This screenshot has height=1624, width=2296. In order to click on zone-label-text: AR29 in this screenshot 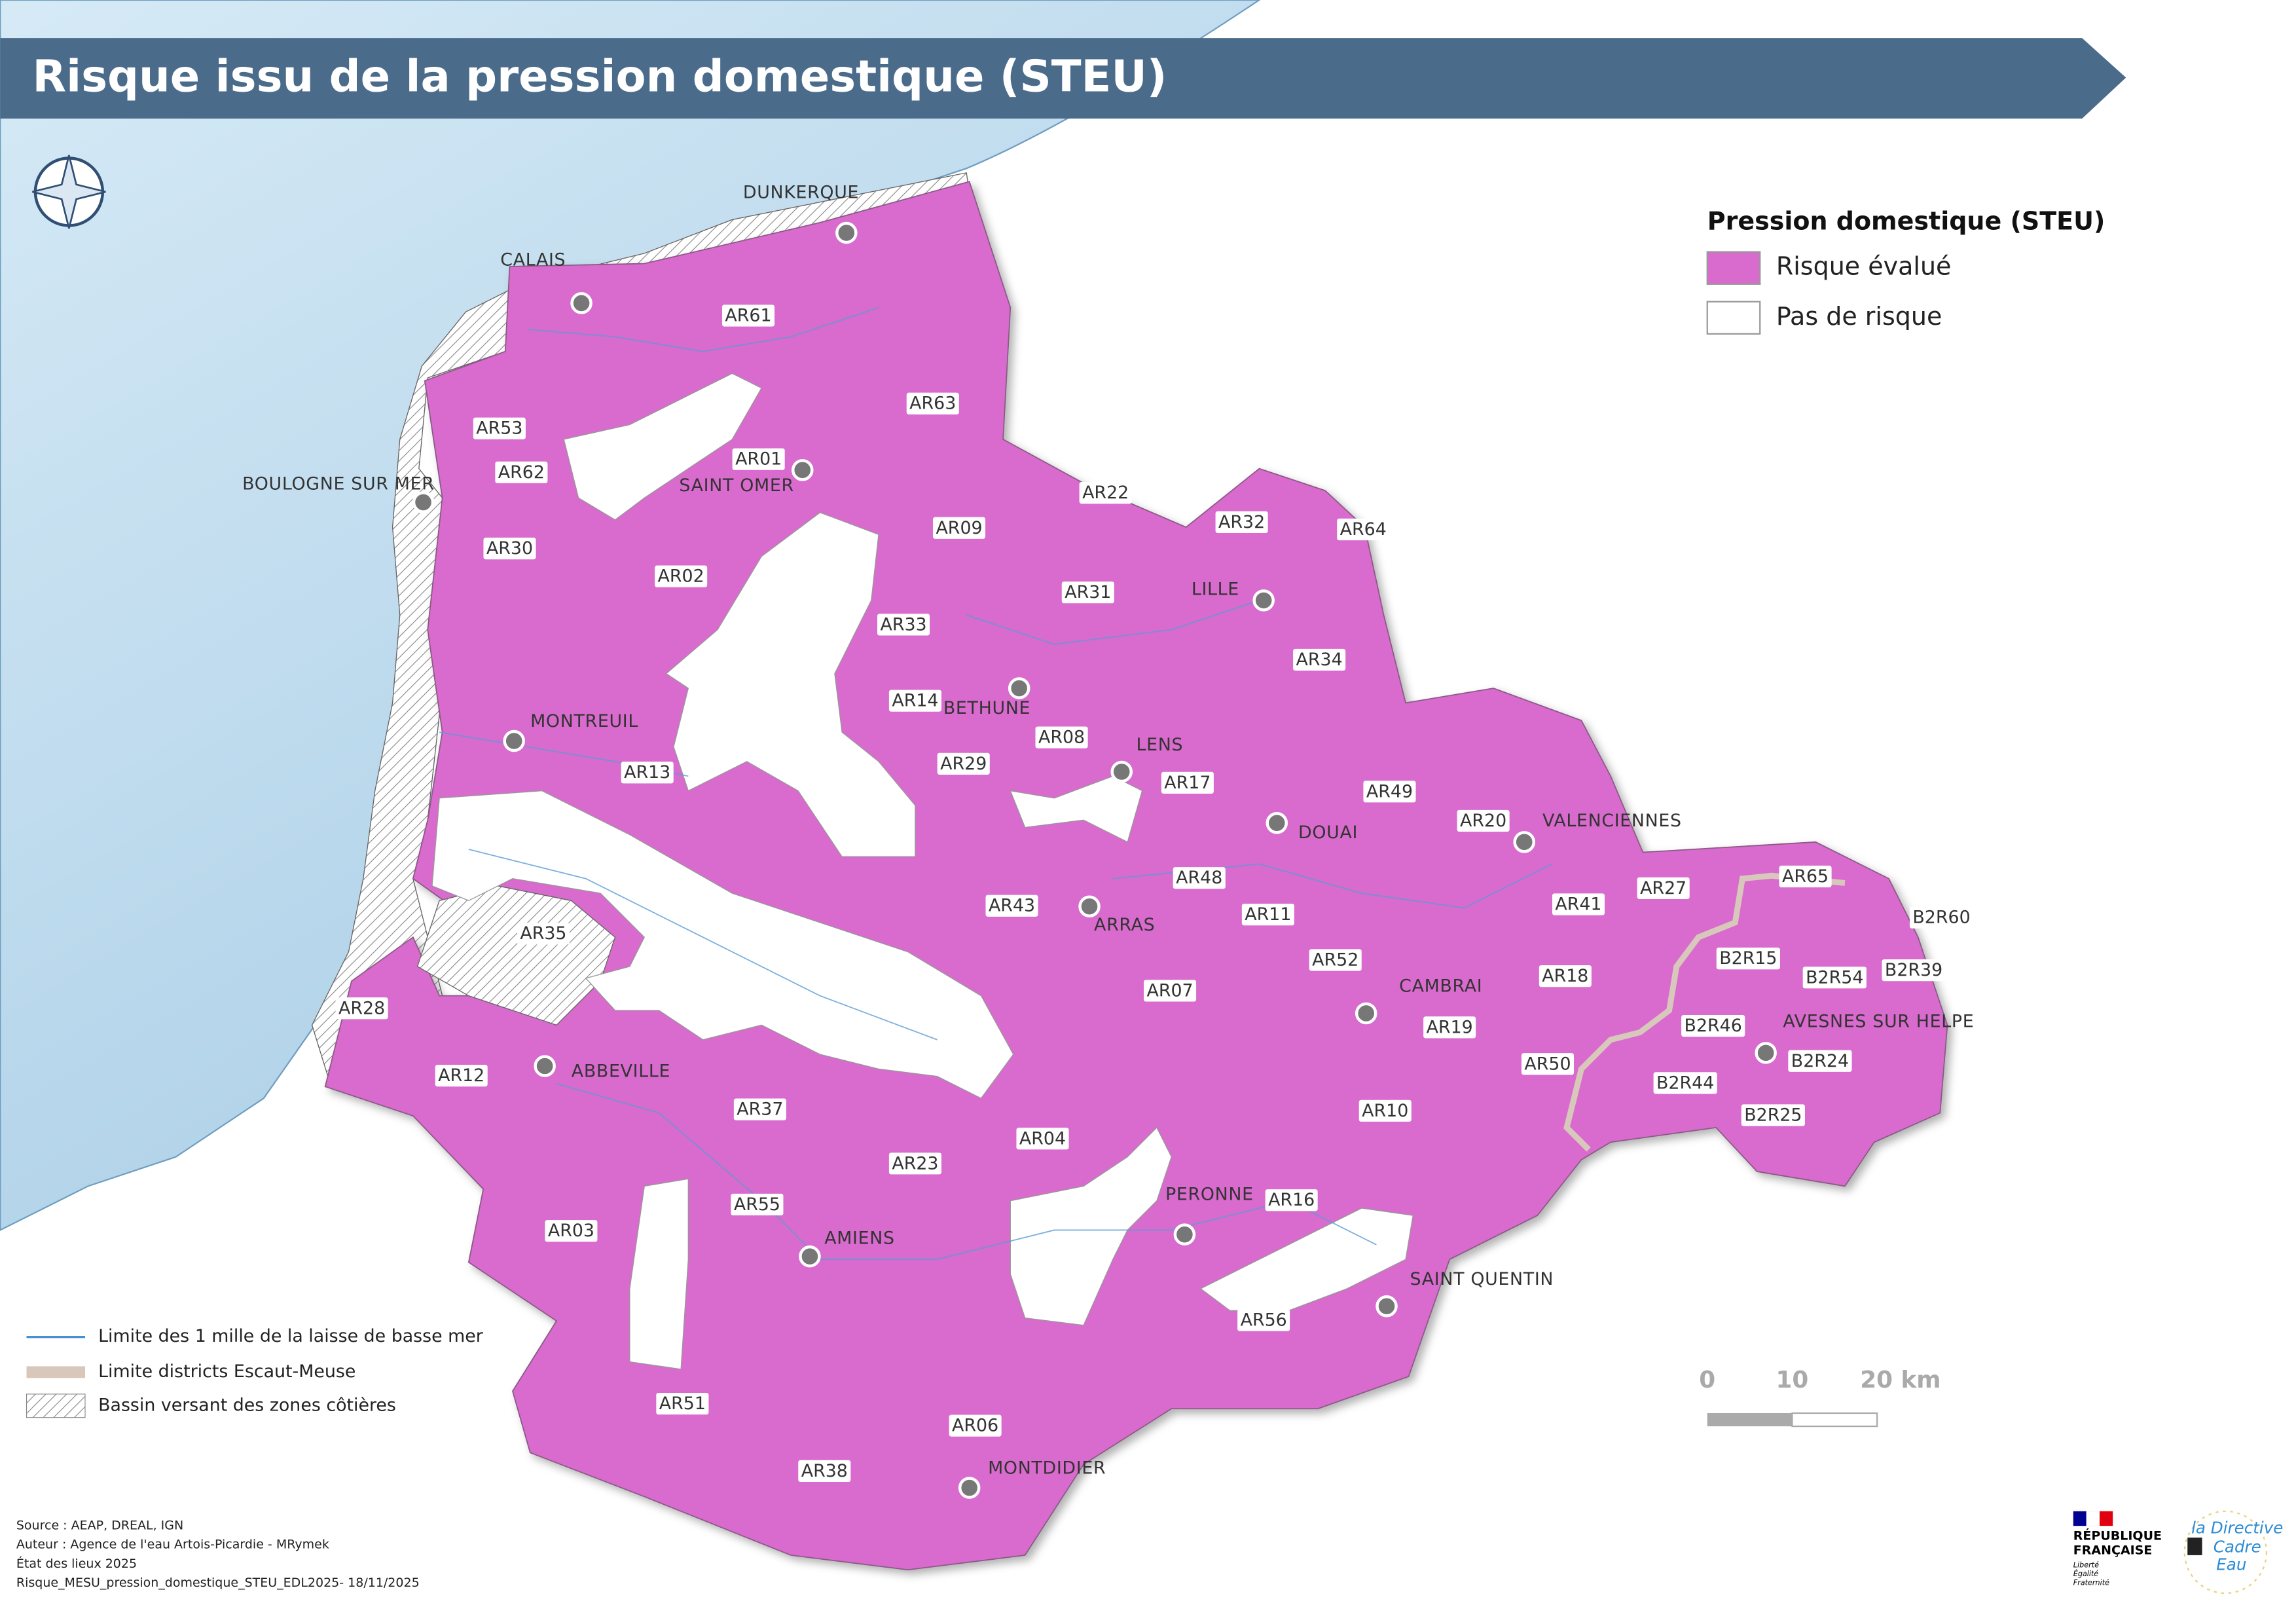, I will do `click(963, 764)`.